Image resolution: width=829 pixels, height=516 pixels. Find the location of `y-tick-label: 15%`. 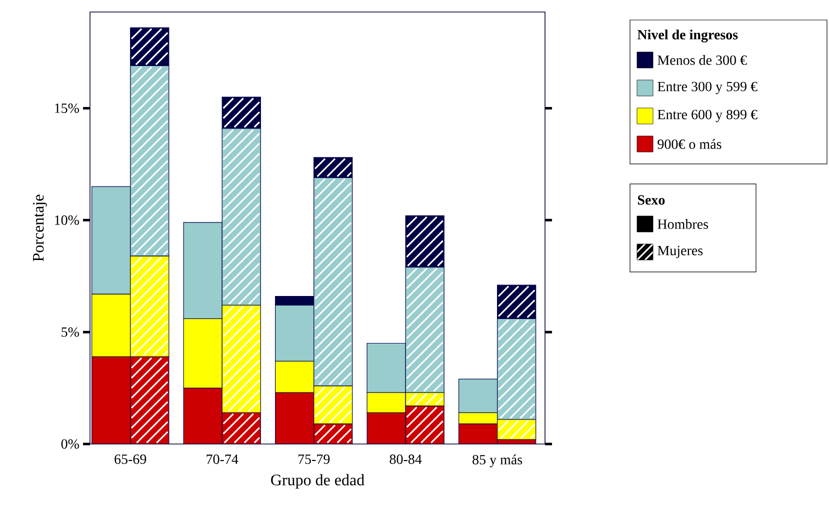

y-tick-label: 15% is located at coordinates (67, 108).